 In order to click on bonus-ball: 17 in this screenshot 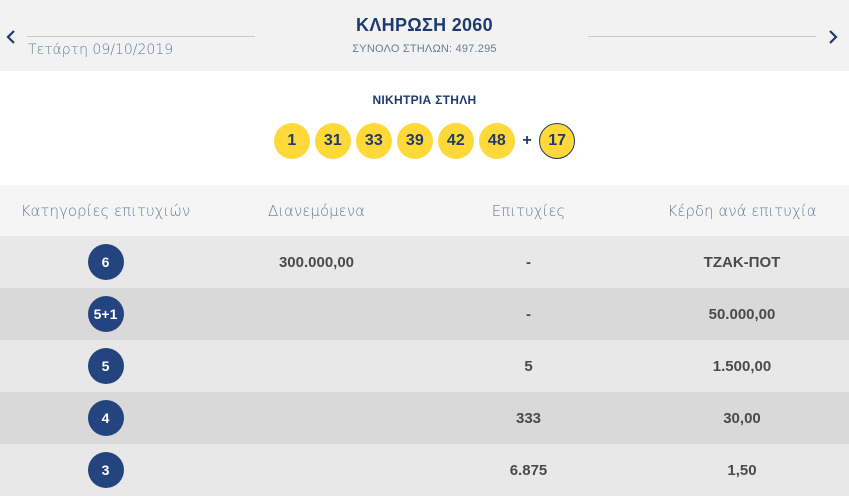, I will do `click(557, 141)`.